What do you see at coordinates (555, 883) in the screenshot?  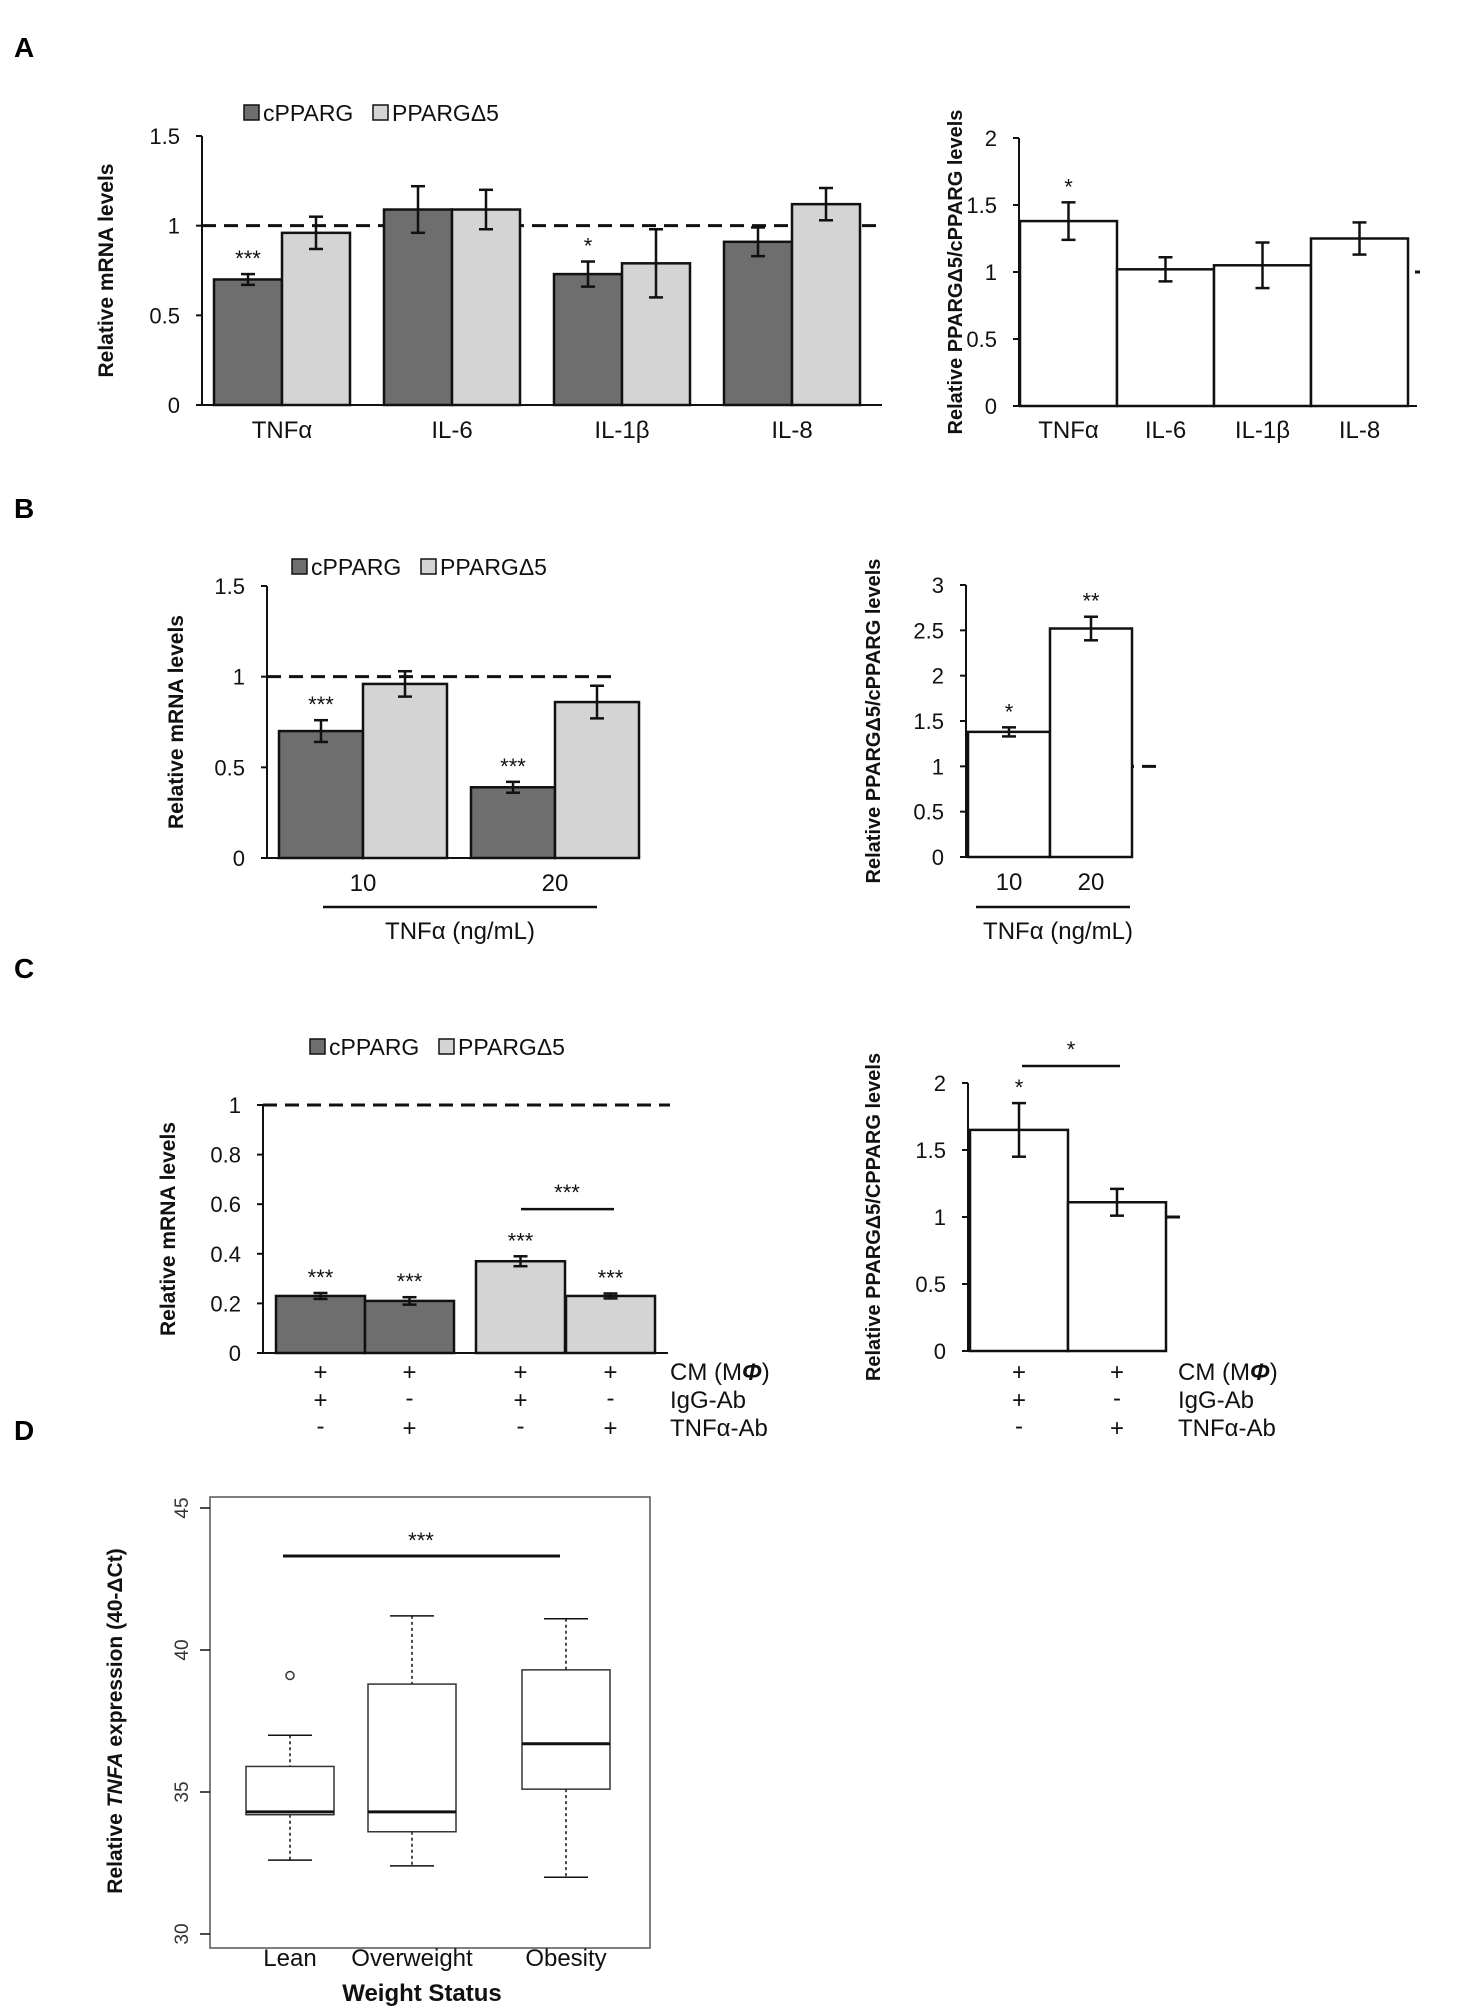 I see `b-mrna-x-tick-label: 20` at bounding box center [555, 883].